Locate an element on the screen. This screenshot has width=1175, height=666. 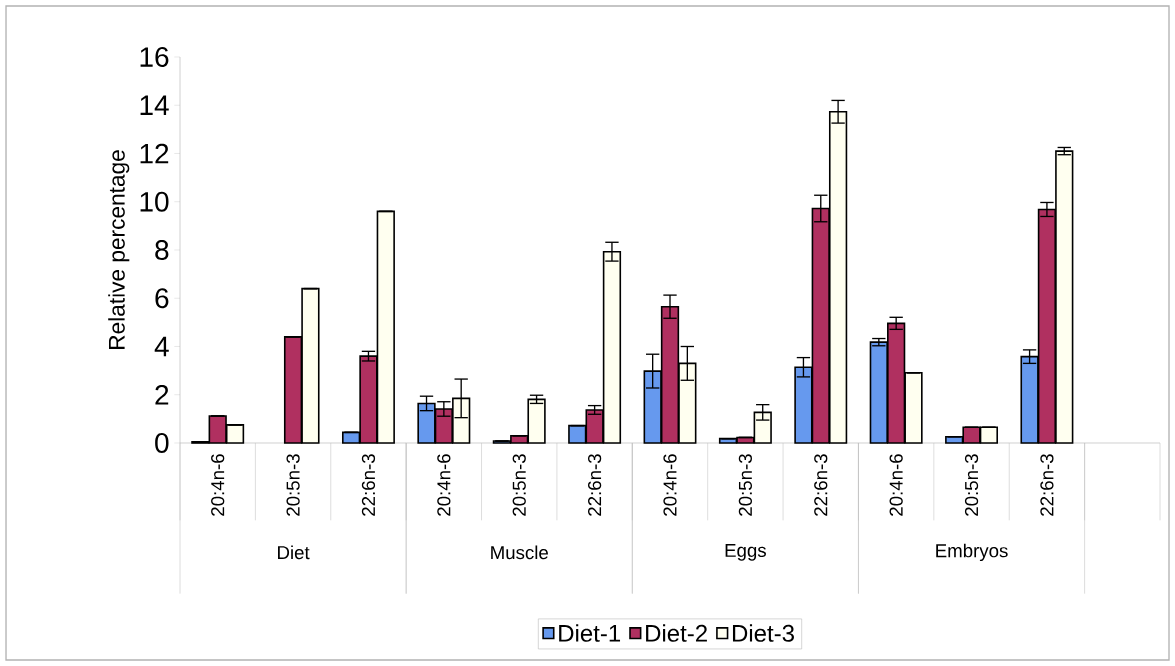
y-tick-label: 0 is located at coordinates (162, 443).